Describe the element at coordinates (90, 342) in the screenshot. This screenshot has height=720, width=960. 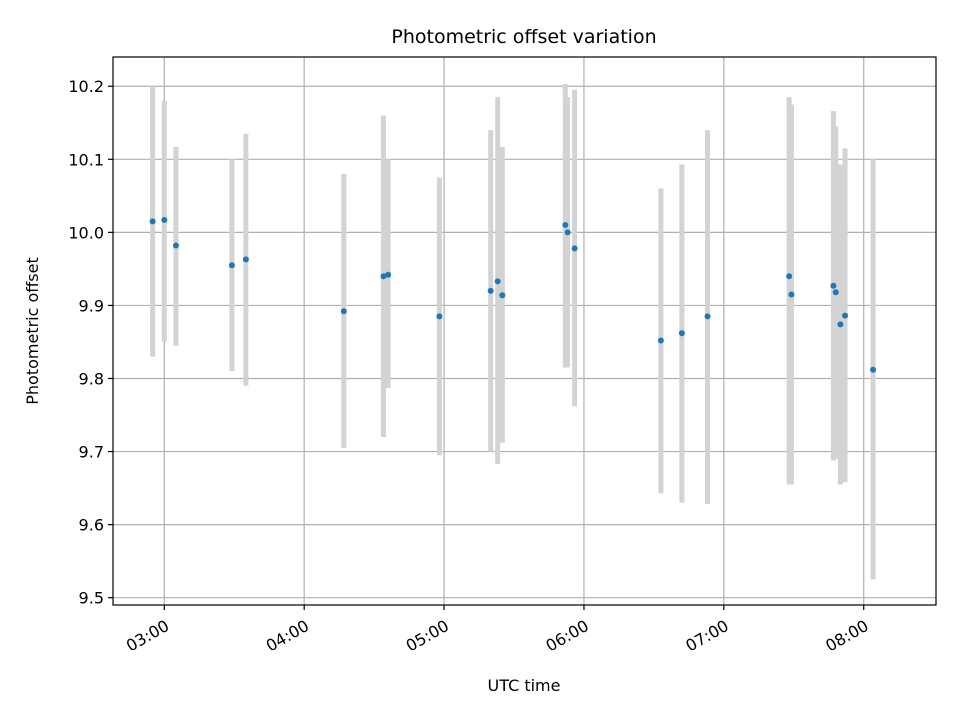
I see `y-axis-ticks: 9.5 9.6 9.7 9.8 9.9 10.0 10.1 10.2` at that location.